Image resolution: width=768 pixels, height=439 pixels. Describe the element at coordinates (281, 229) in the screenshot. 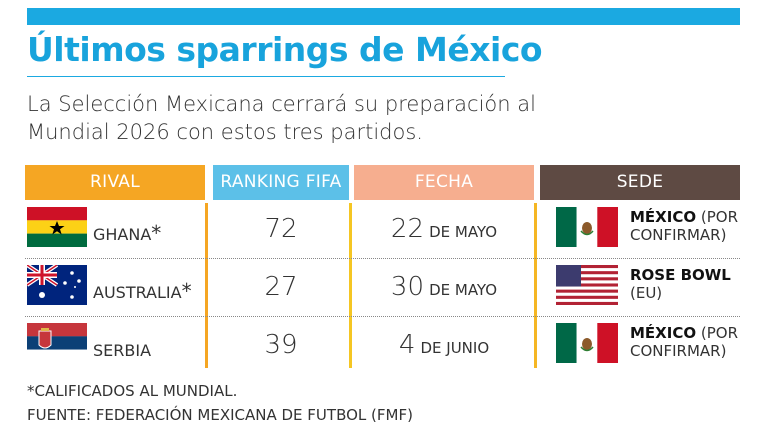

I see `fifa-ranking: 72` at that location.